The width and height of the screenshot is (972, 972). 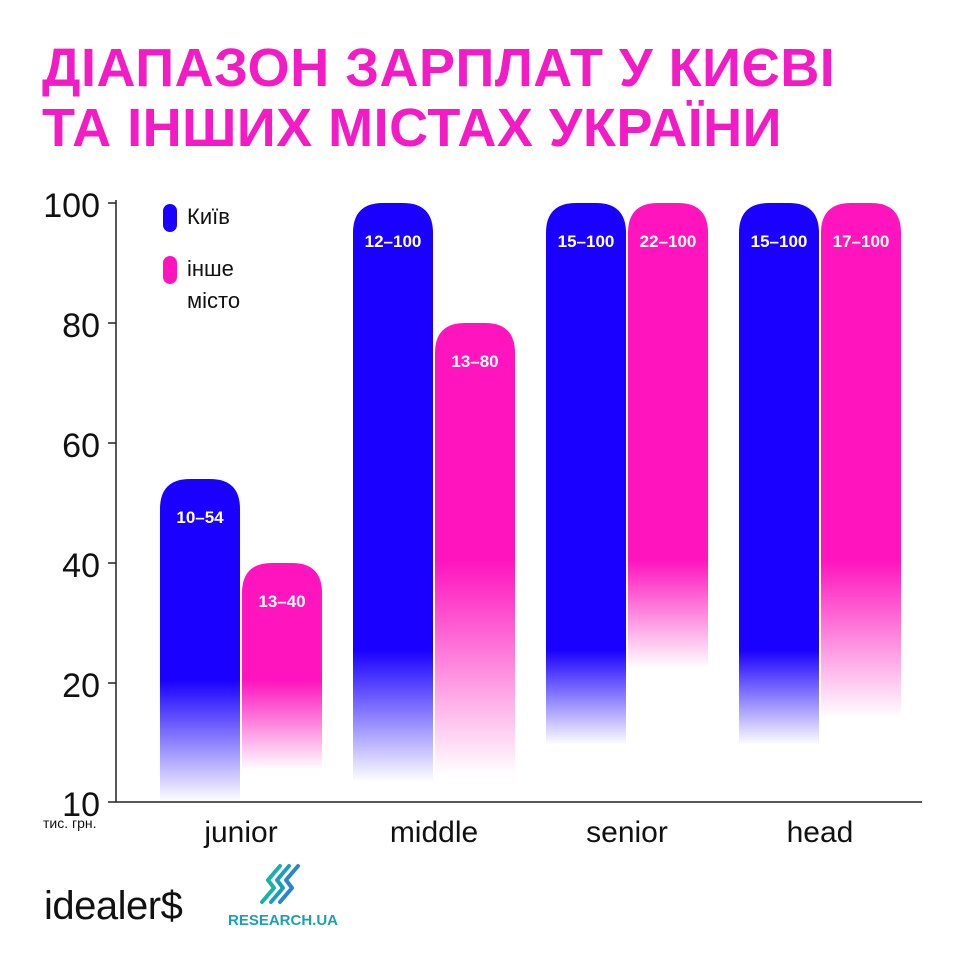 I want to click on bar-middle-kyiv, so click(x=393, y=492).